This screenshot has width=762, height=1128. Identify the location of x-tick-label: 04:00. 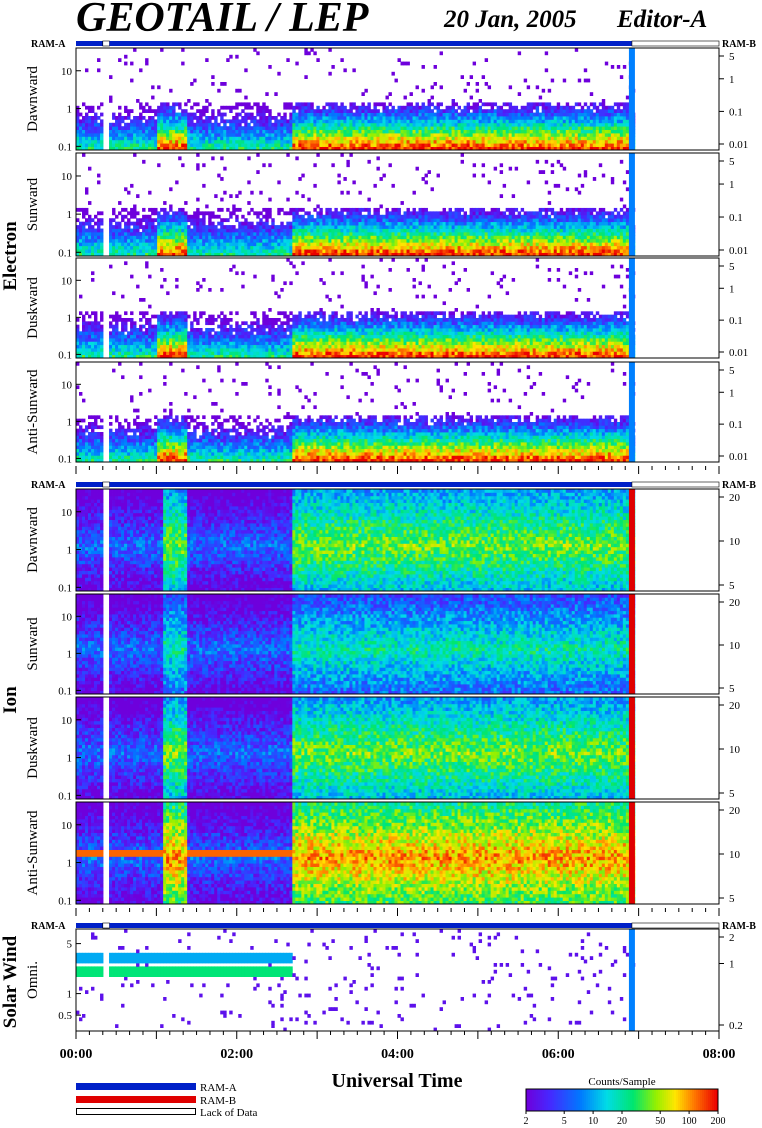
(397, 1054).